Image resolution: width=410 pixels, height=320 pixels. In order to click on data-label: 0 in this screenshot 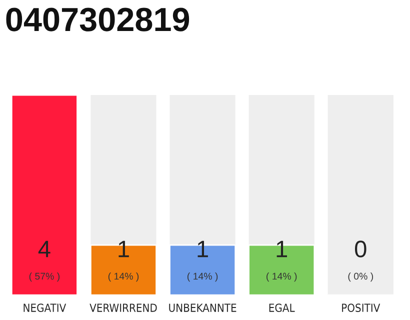, I will do `click(360, 249)`.